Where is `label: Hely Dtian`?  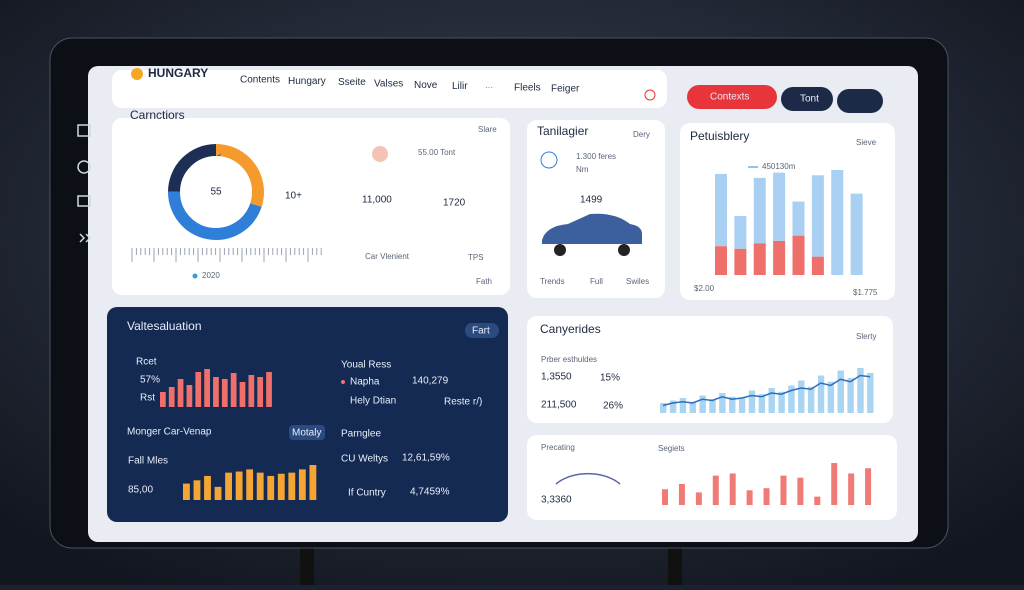
label: Hely Dtian is located at coordinates (373, 401).